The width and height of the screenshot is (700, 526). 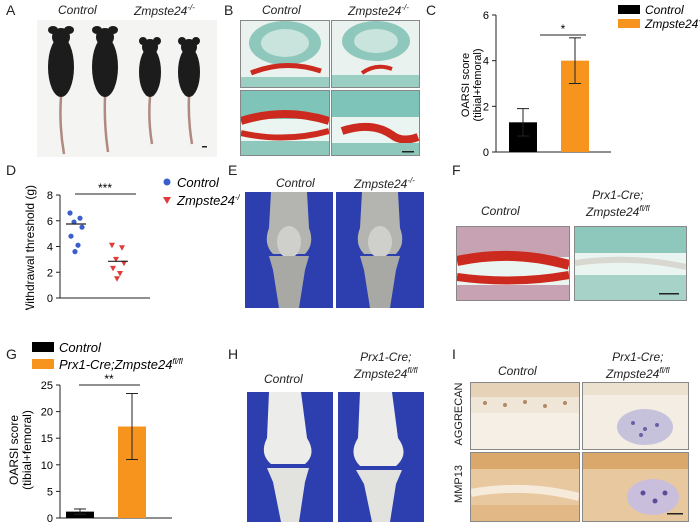 I want to click on chart-c-legend-swatch-control, so click(x=629, y=9).